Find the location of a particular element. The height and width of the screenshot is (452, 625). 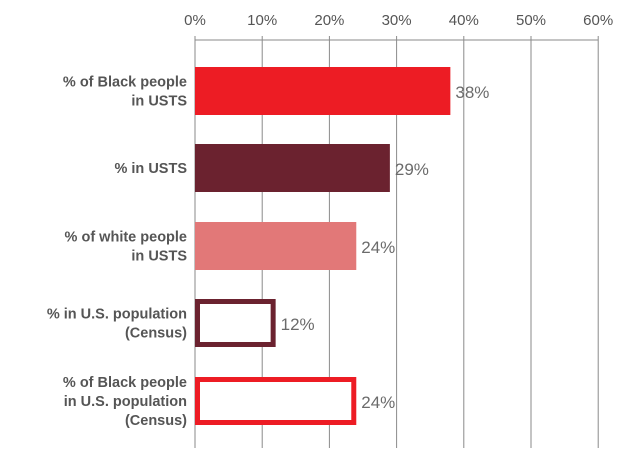

bar-value-label: 29% is located at coordinates (412, 169).